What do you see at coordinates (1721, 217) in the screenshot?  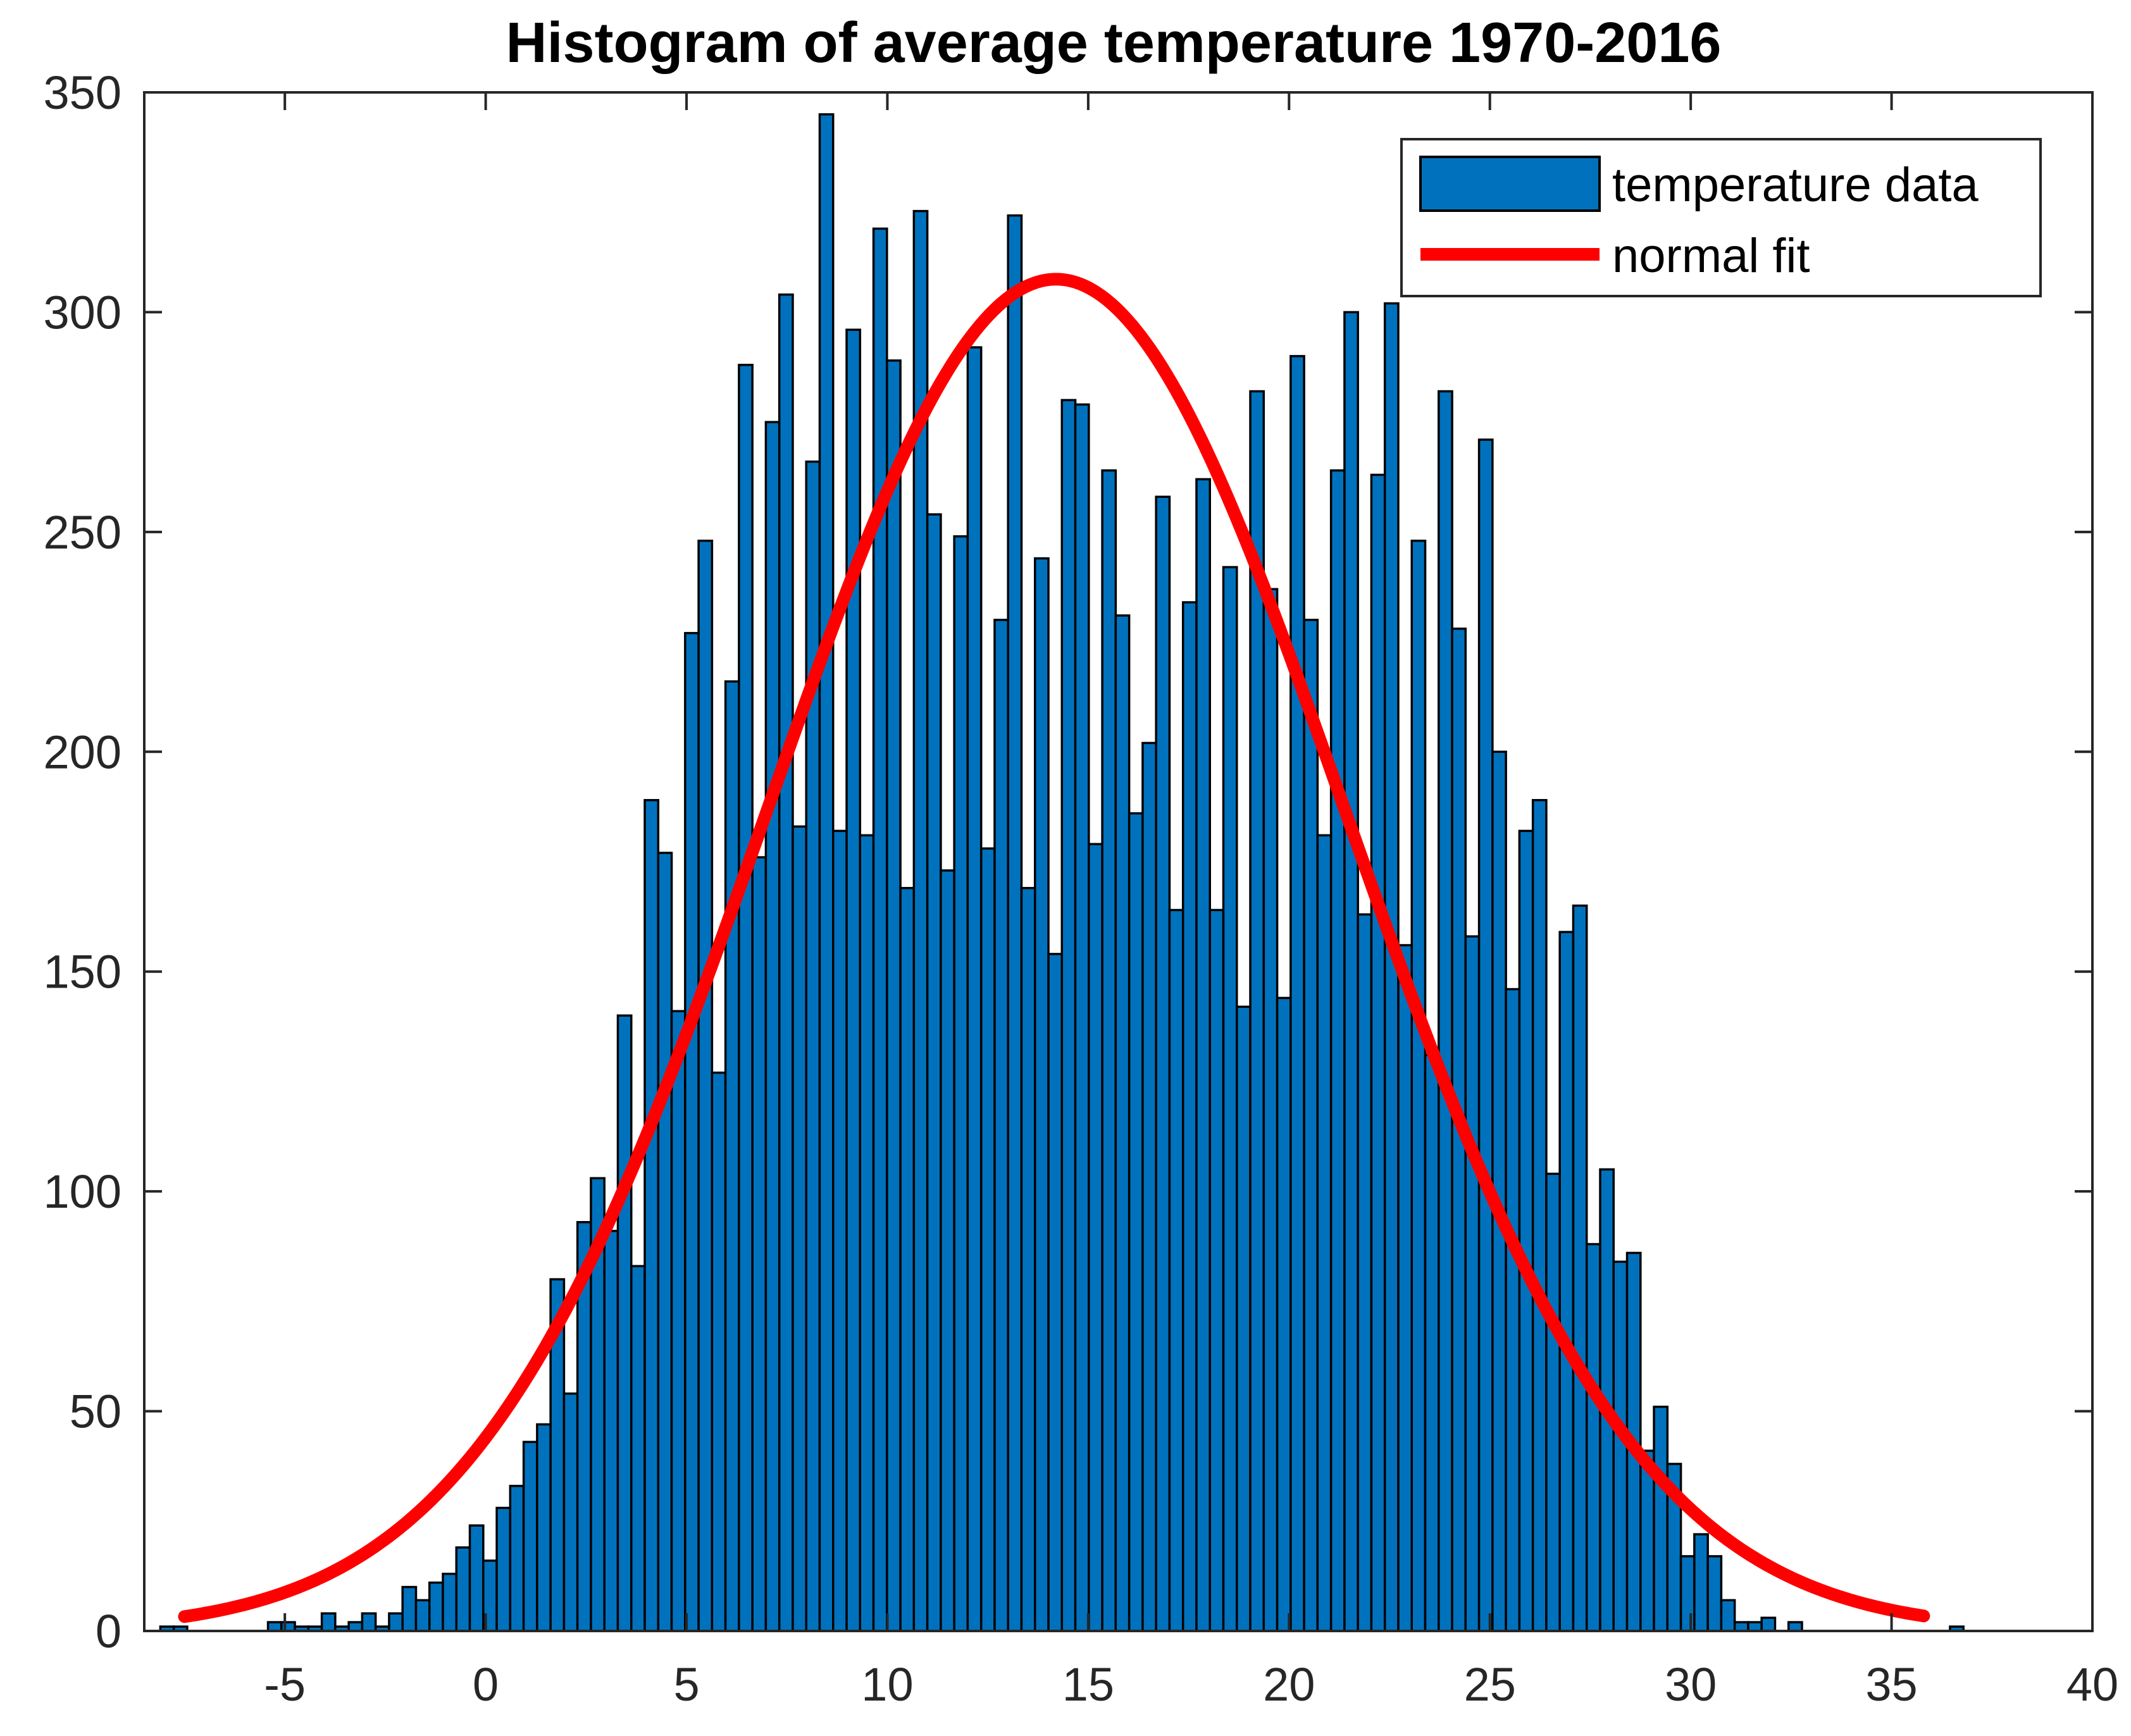 I see `legend: temperature data normal fit` at bounding box center [1721, 217].